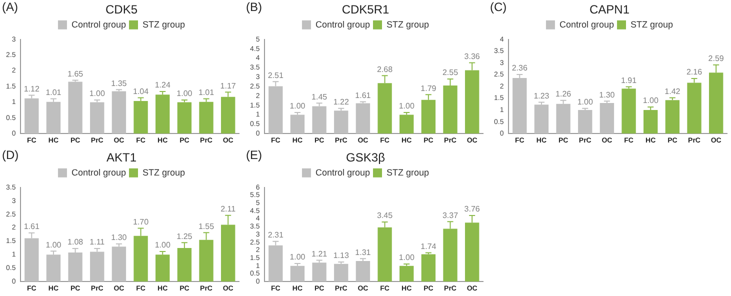 This screenshot has height=296, width=731. I want to click on data-label: 2.68, so click(385, 69).